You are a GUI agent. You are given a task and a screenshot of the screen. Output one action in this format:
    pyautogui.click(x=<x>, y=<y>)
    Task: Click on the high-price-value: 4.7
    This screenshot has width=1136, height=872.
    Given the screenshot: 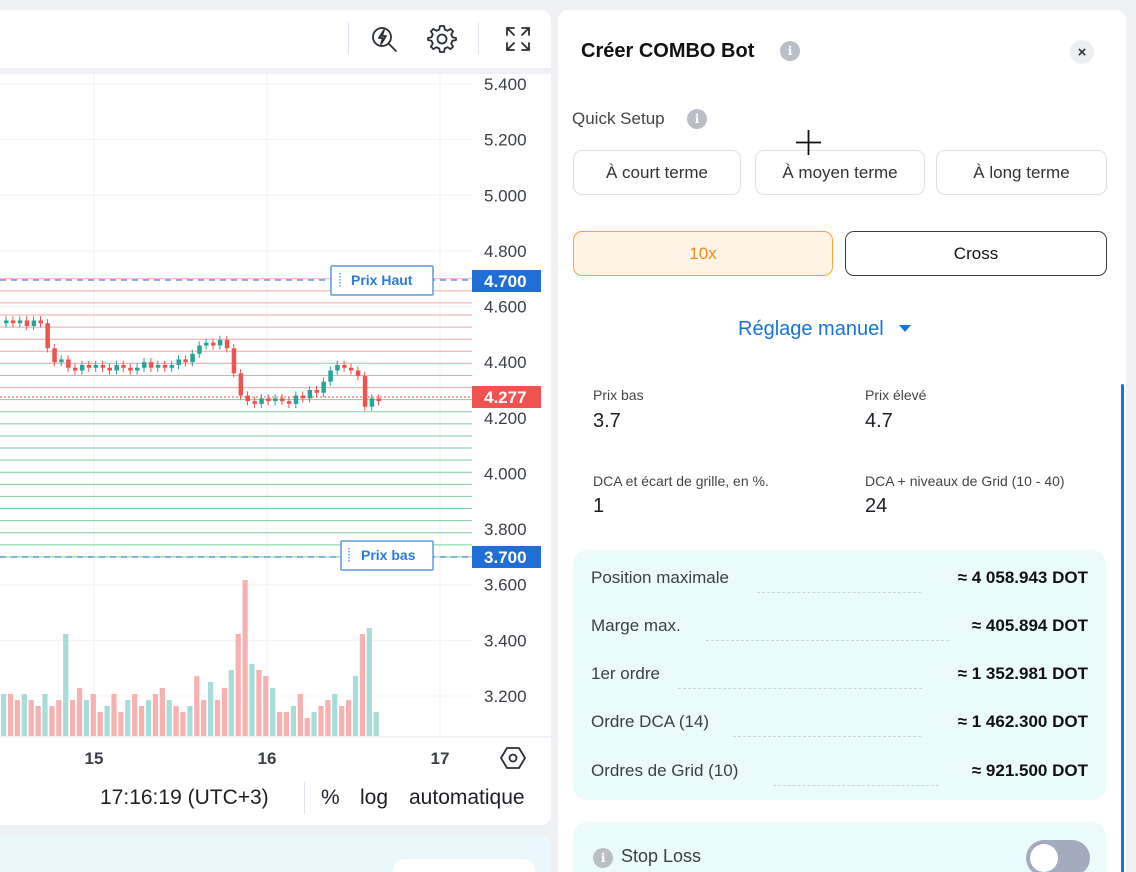 What is the action you would take?
    pyautogui.click(x=879, y=421)
    